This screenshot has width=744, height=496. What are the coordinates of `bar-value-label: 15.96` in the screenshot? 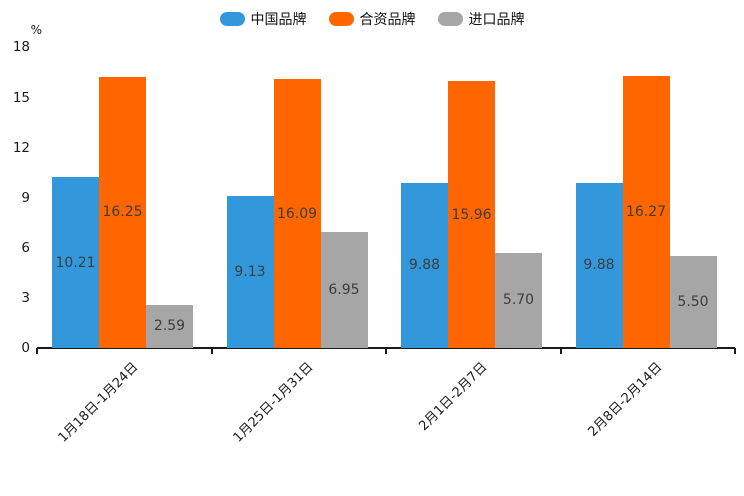 It's located at (471, 214).